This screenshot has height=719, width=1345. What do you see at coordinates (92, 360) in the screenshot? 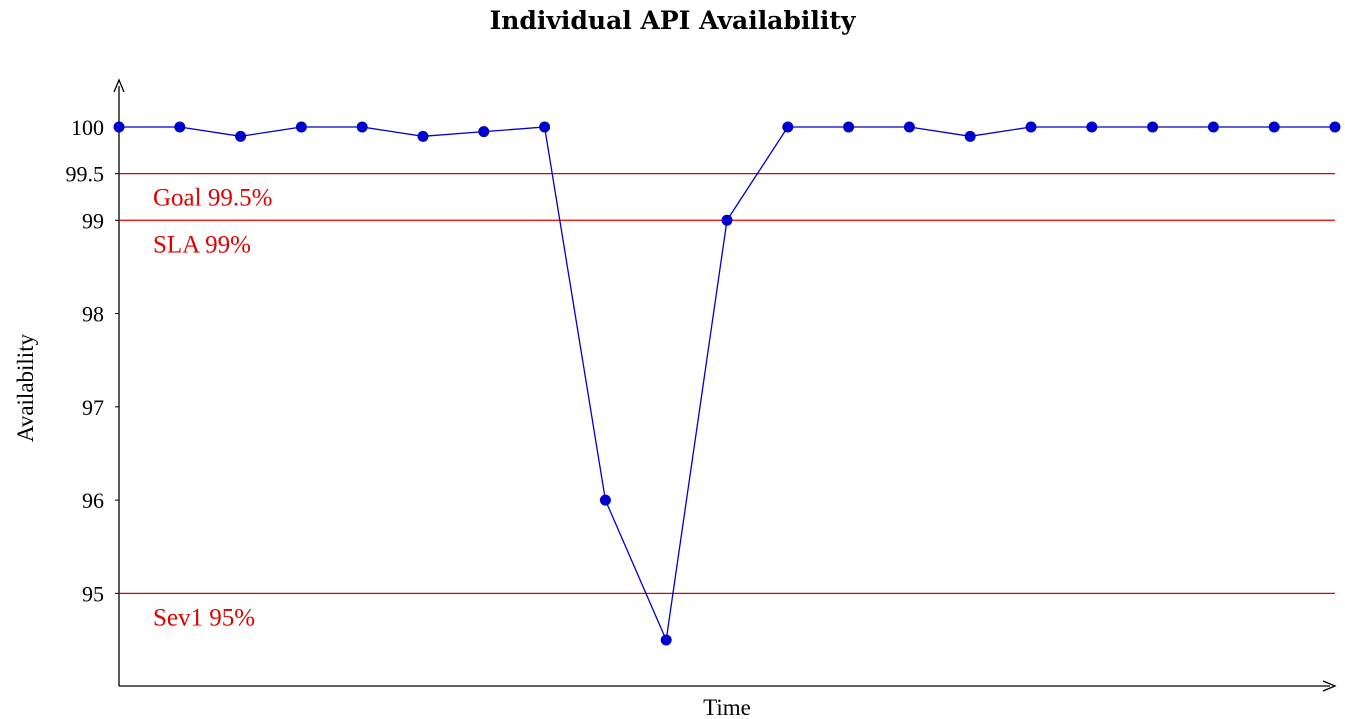
I see `y-ticks: 95 96 97 98 99 99.5 100` at bounding box center [92, 360].